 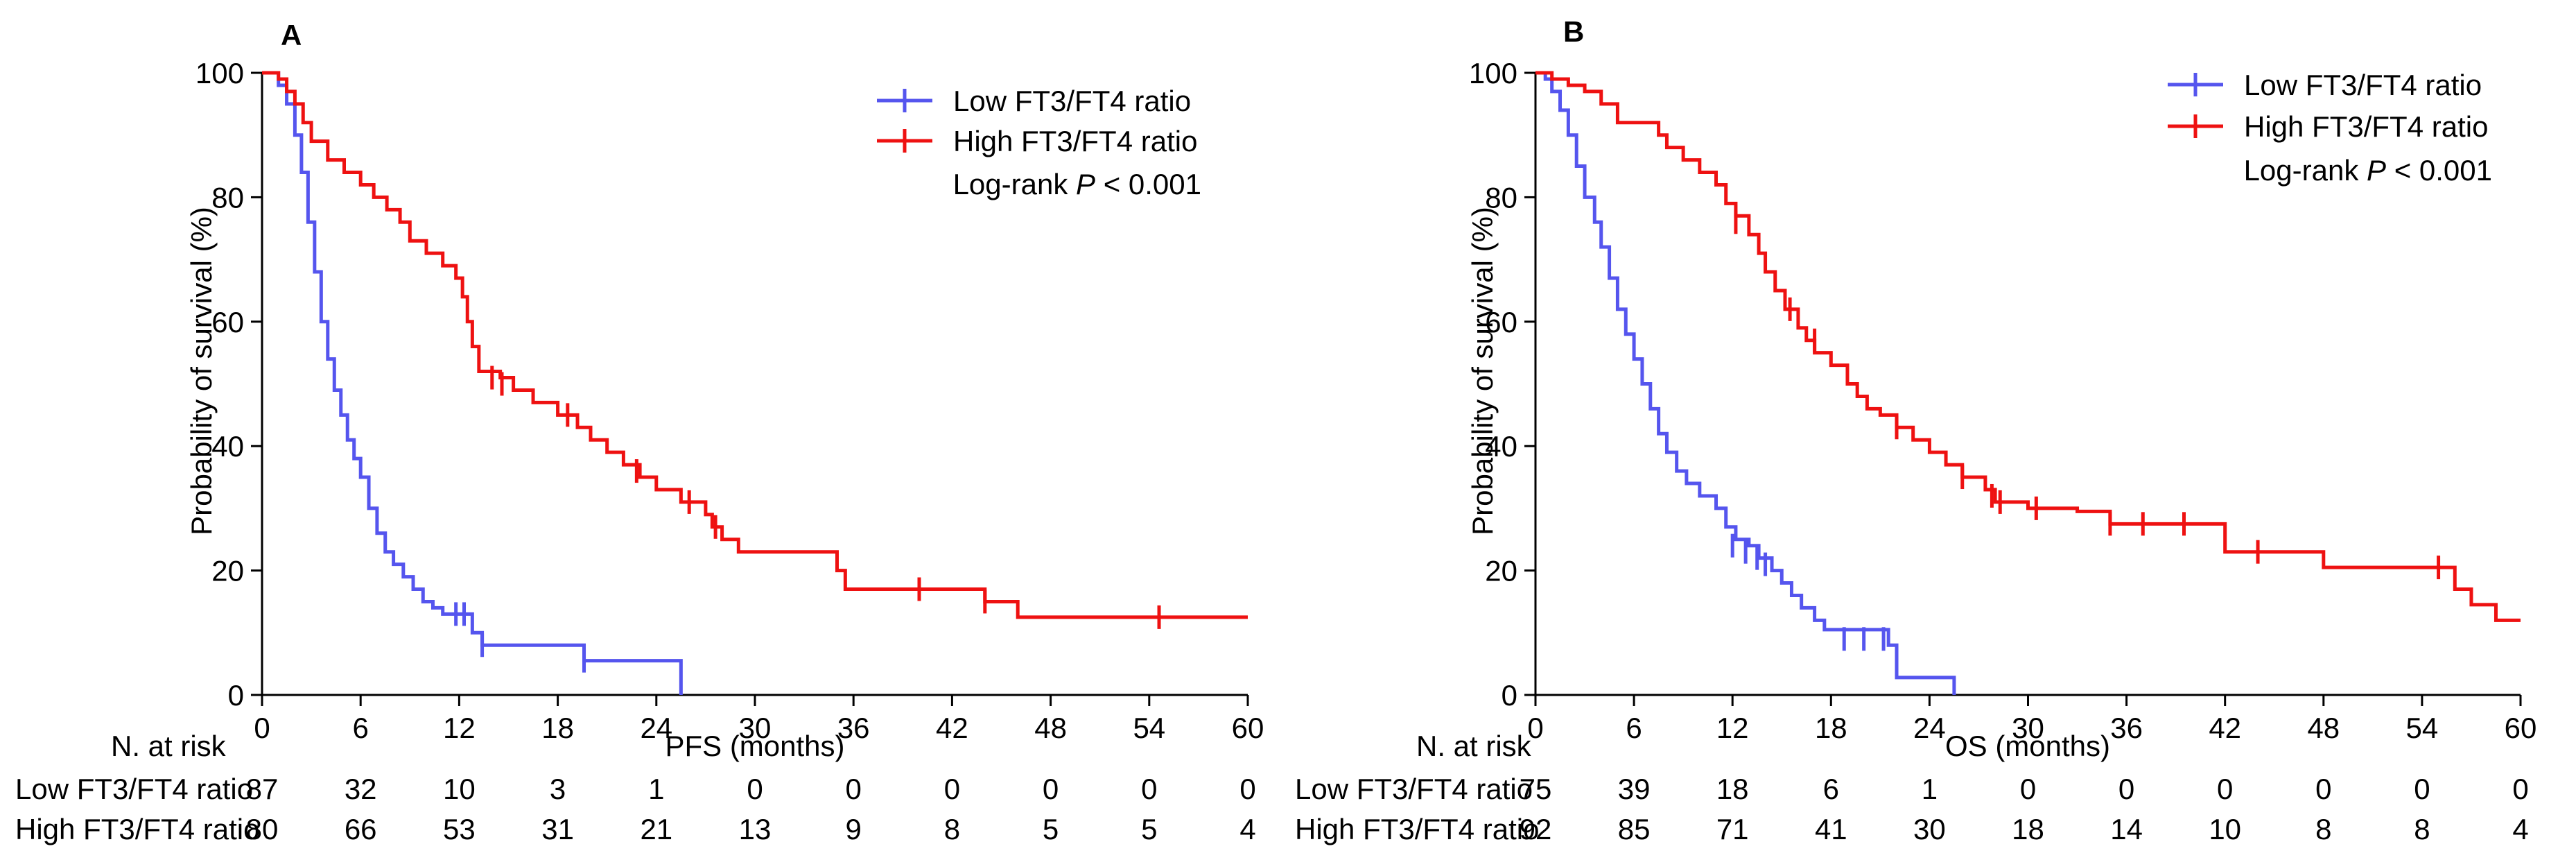 I want to click on panel-label: B, so click(x=1573, y=31).